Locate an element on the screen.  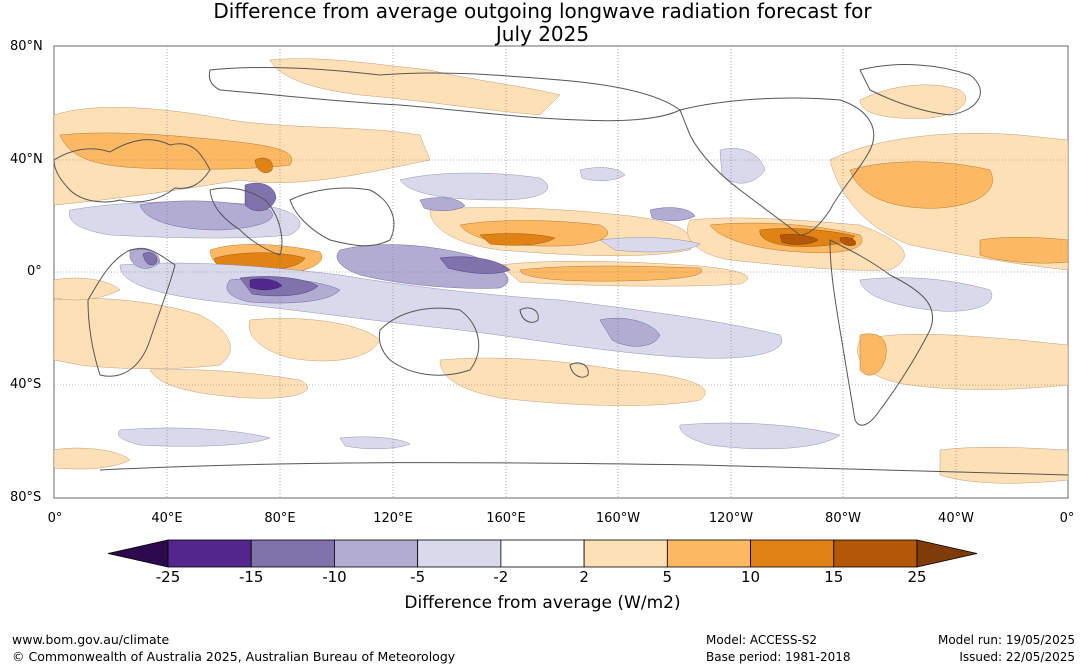
anomaly-neg-15-25-regions is located at coordinates (266, 284).